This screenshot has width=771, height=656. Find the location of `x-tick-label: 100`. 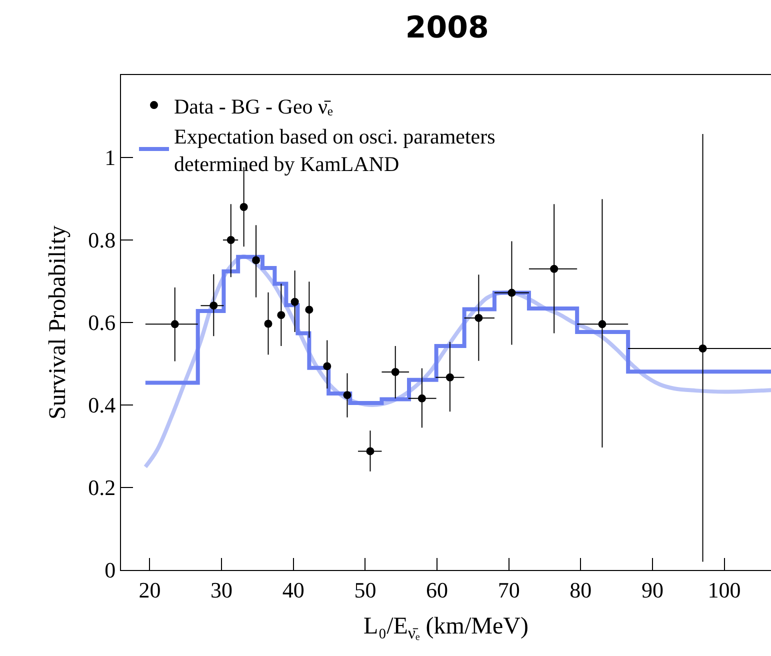

x-tick-label: 100 is located at coordinates (724, 589).